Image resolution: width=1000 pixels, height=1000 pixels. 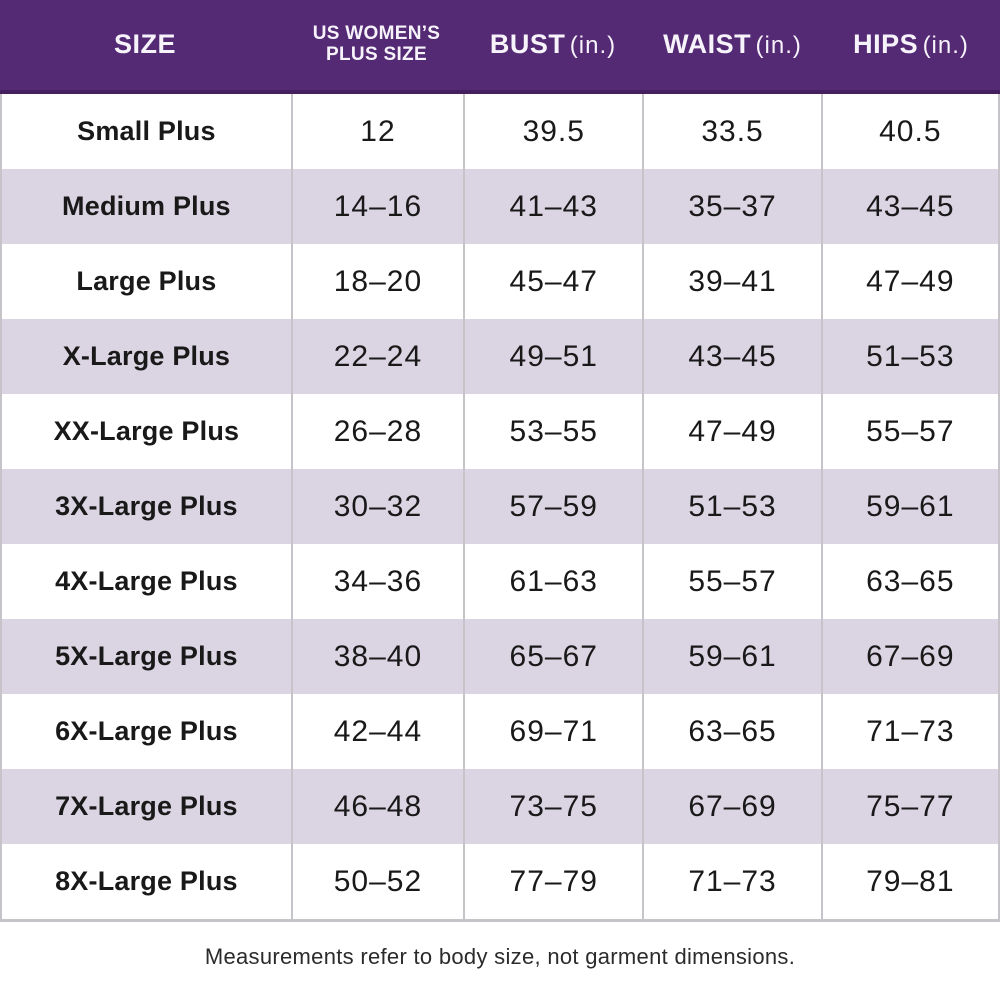 I want to click on bust-cell: 57–59, so click(x=552, y=506).